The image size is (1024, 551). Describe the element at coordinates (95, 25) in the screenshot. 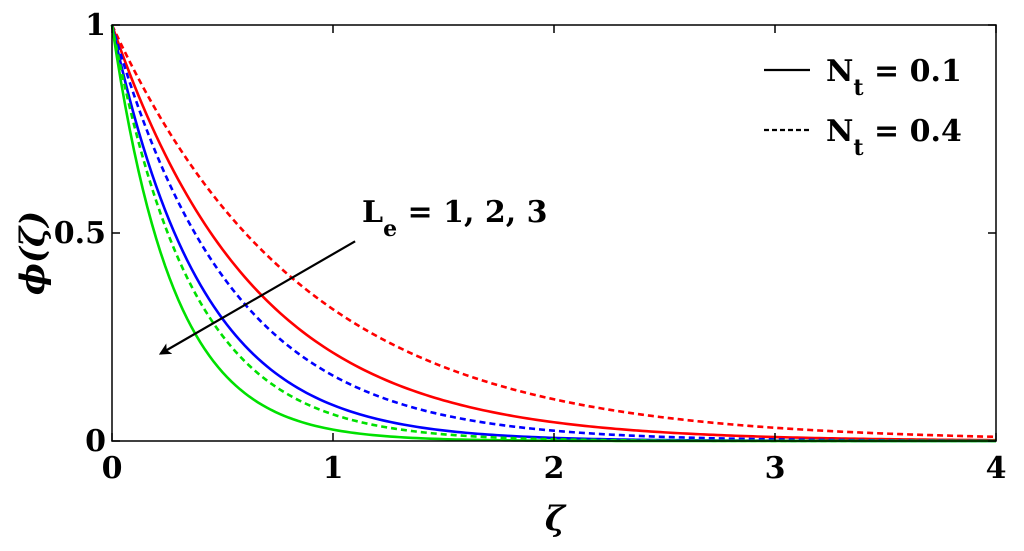

I see `y-tick-label: 1` at that location.